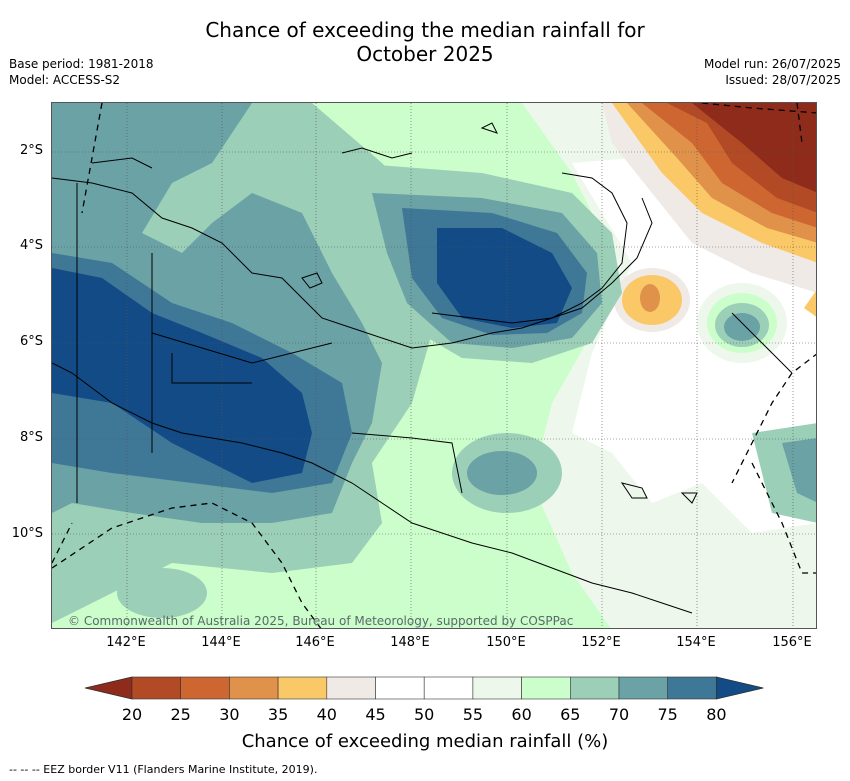 This screenshot has width=850, height=781. Describe the element at coordinates (521, 714) in the screenshot. I see `colorbar-tick-label: 60` at that location.